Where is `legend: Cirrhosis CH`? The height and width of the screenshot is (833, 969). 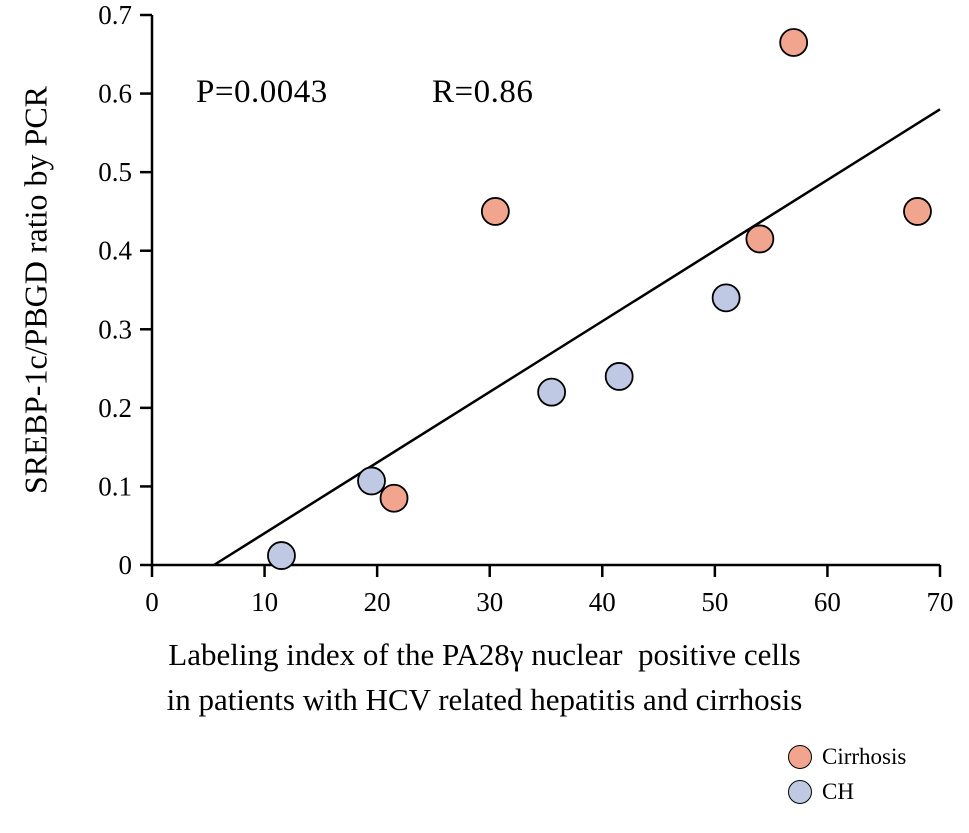
legend: Cirrhosis CH is located at coordinates (847, 774).